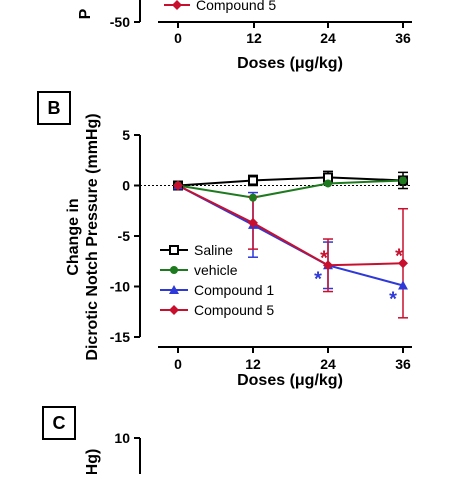  I want to click on y-tick-label: 5, so click(126, 135).